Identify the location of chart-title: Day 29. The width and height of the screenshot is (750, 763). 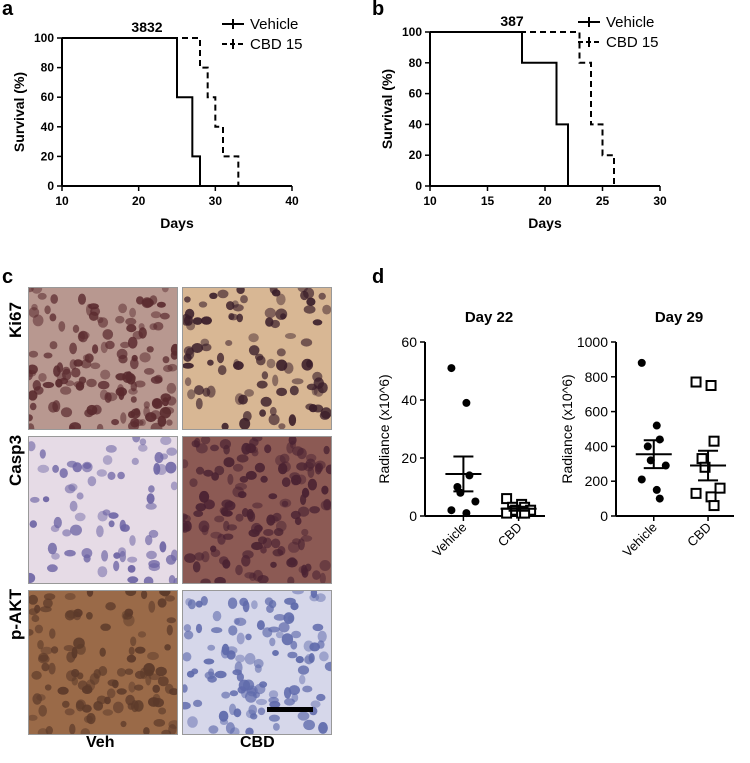
(679, 317).